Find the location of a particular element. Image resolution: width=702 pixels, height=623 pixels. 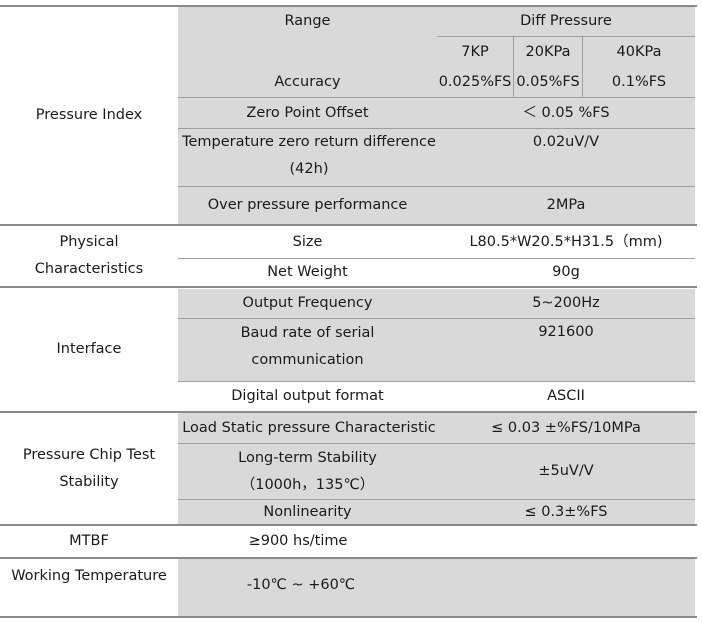

longterm-label: Long-term Stability is located at coordinates (307, 457).